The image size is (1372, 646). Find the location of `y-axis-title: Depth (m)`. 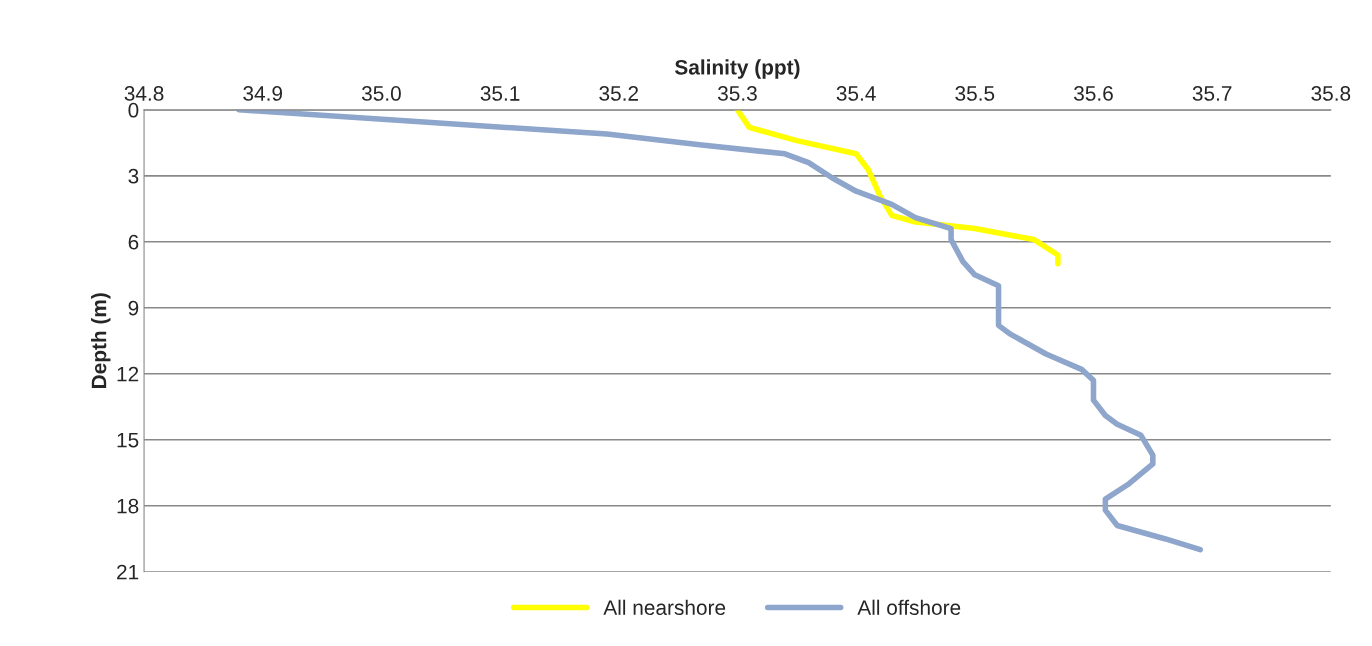

y-axis-title: Depth (m) is located at coordinates (101, 340).